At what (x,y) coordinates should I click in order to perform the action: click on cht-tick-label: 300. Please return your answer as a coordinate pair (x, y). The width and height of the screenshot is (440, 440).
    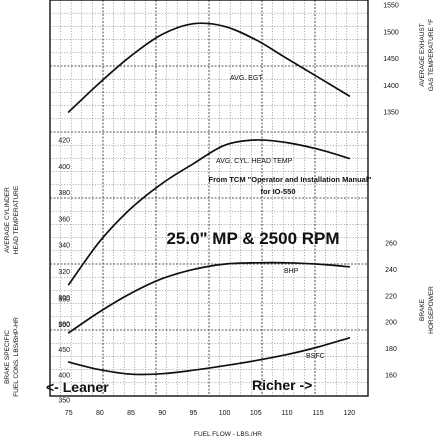
    Looking at the image, I should click on (64, 298).